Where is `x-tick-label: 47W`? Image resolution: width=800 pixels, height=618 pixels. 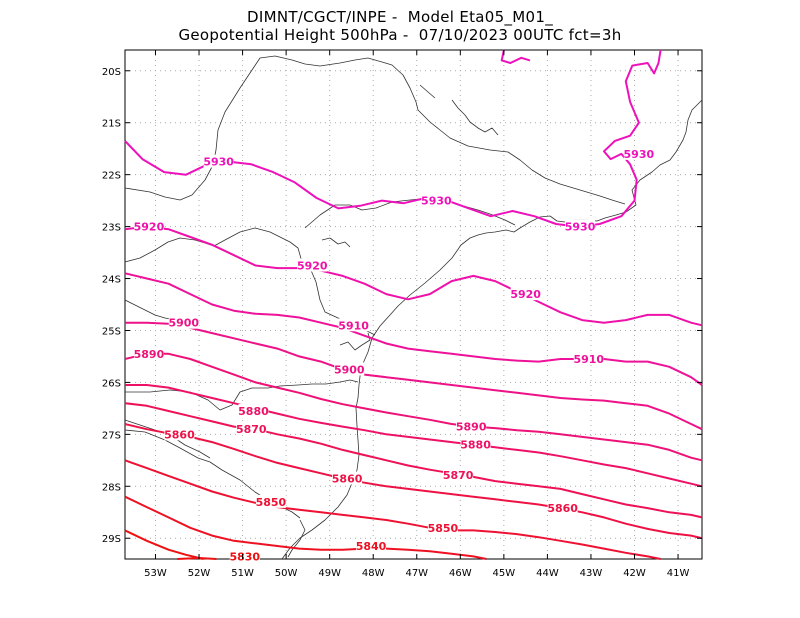
x-tick-label: 47W is located at coordinates (416, 573).